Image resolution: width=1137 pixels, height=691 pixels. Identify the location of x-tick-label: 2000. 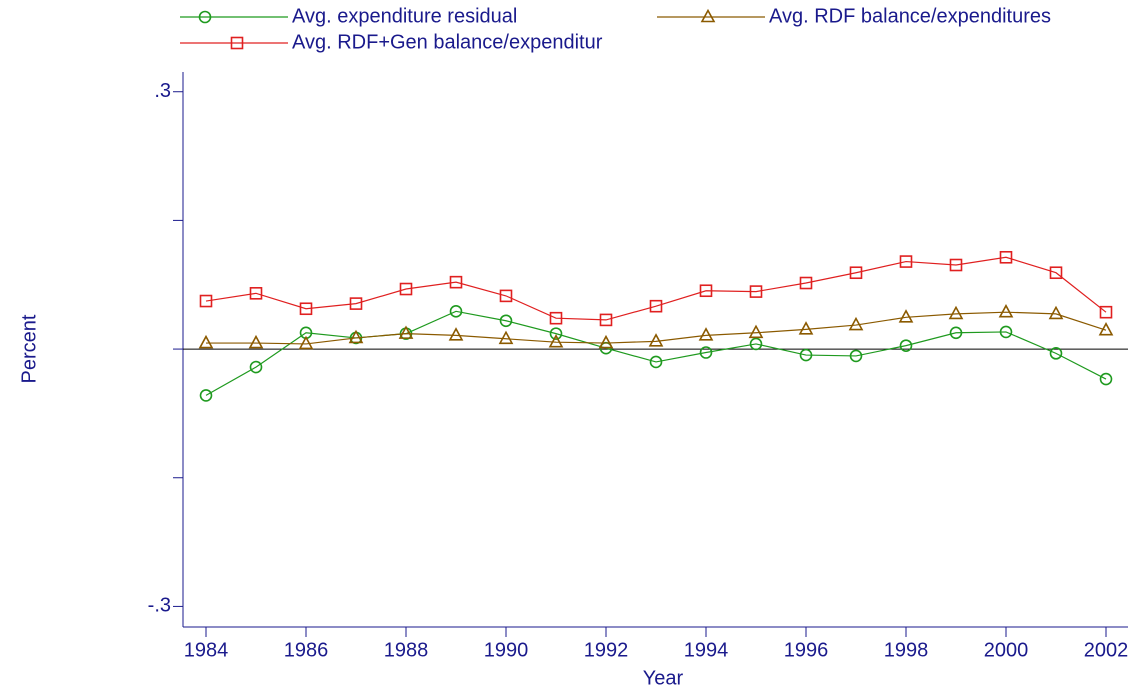
(1006, 650).